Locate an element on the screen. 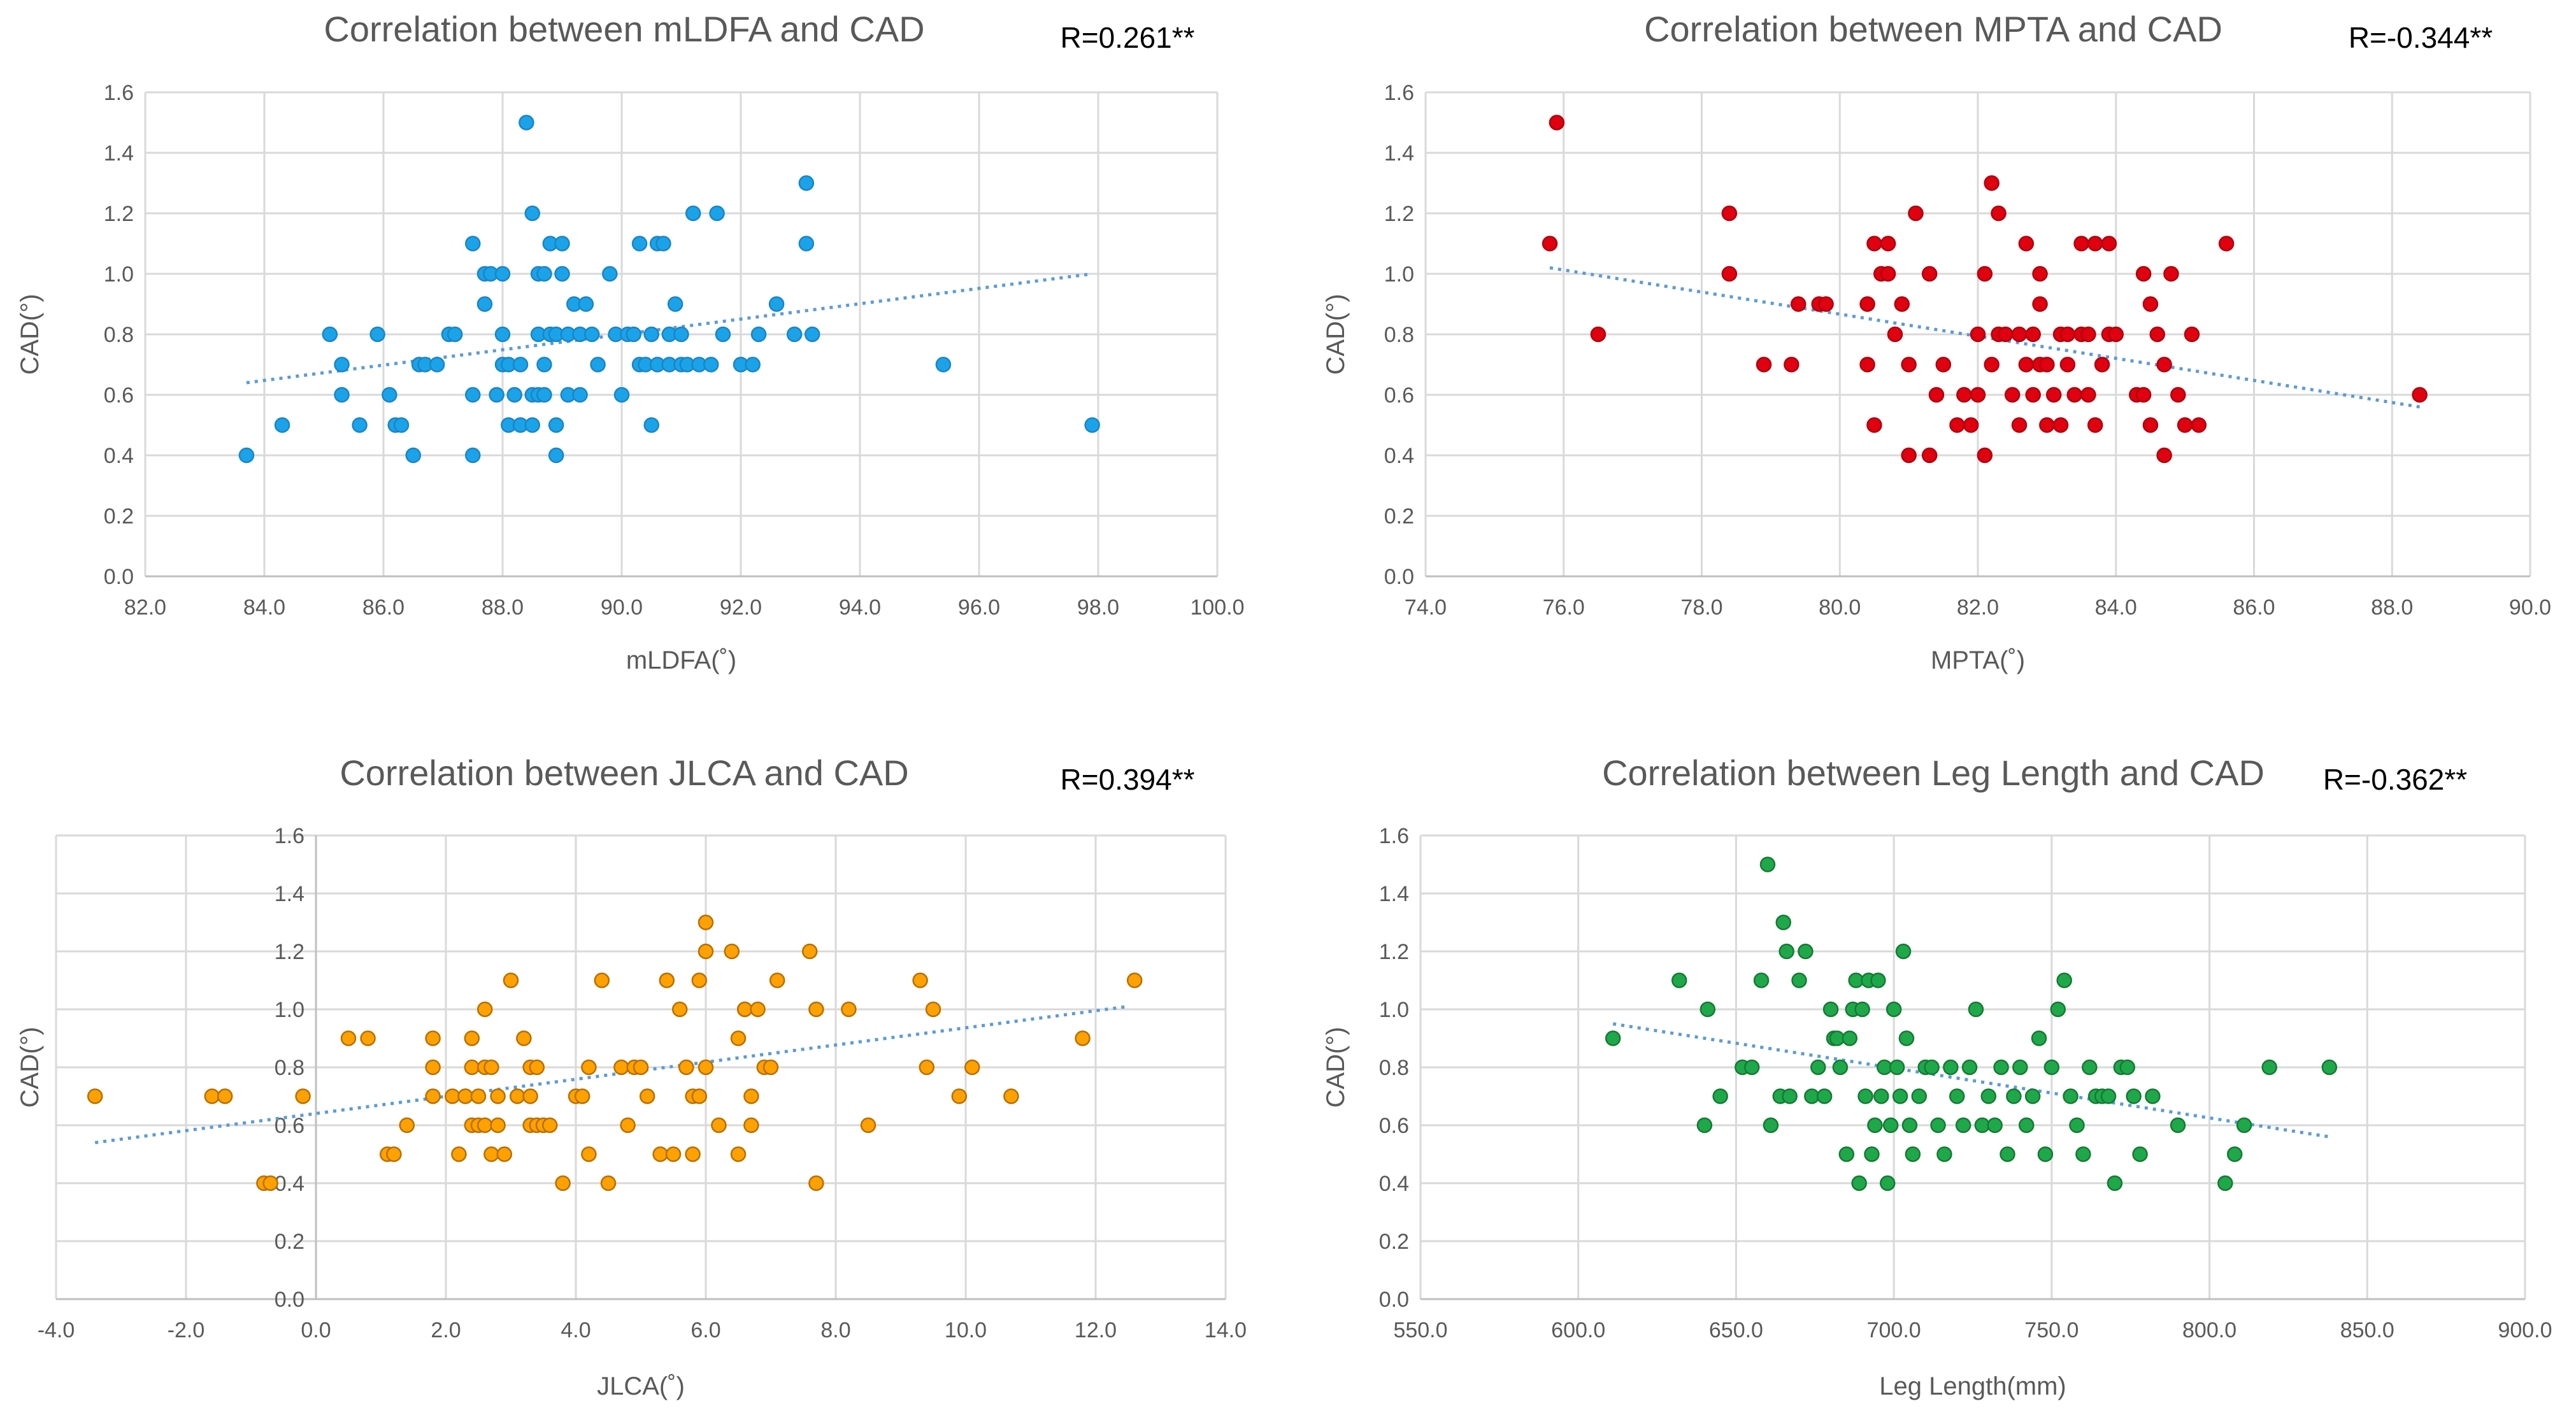 The height and width of the screenshot is (1422, 2576). x-tick-label: 98.0 is located at coordinates (1098, 607).